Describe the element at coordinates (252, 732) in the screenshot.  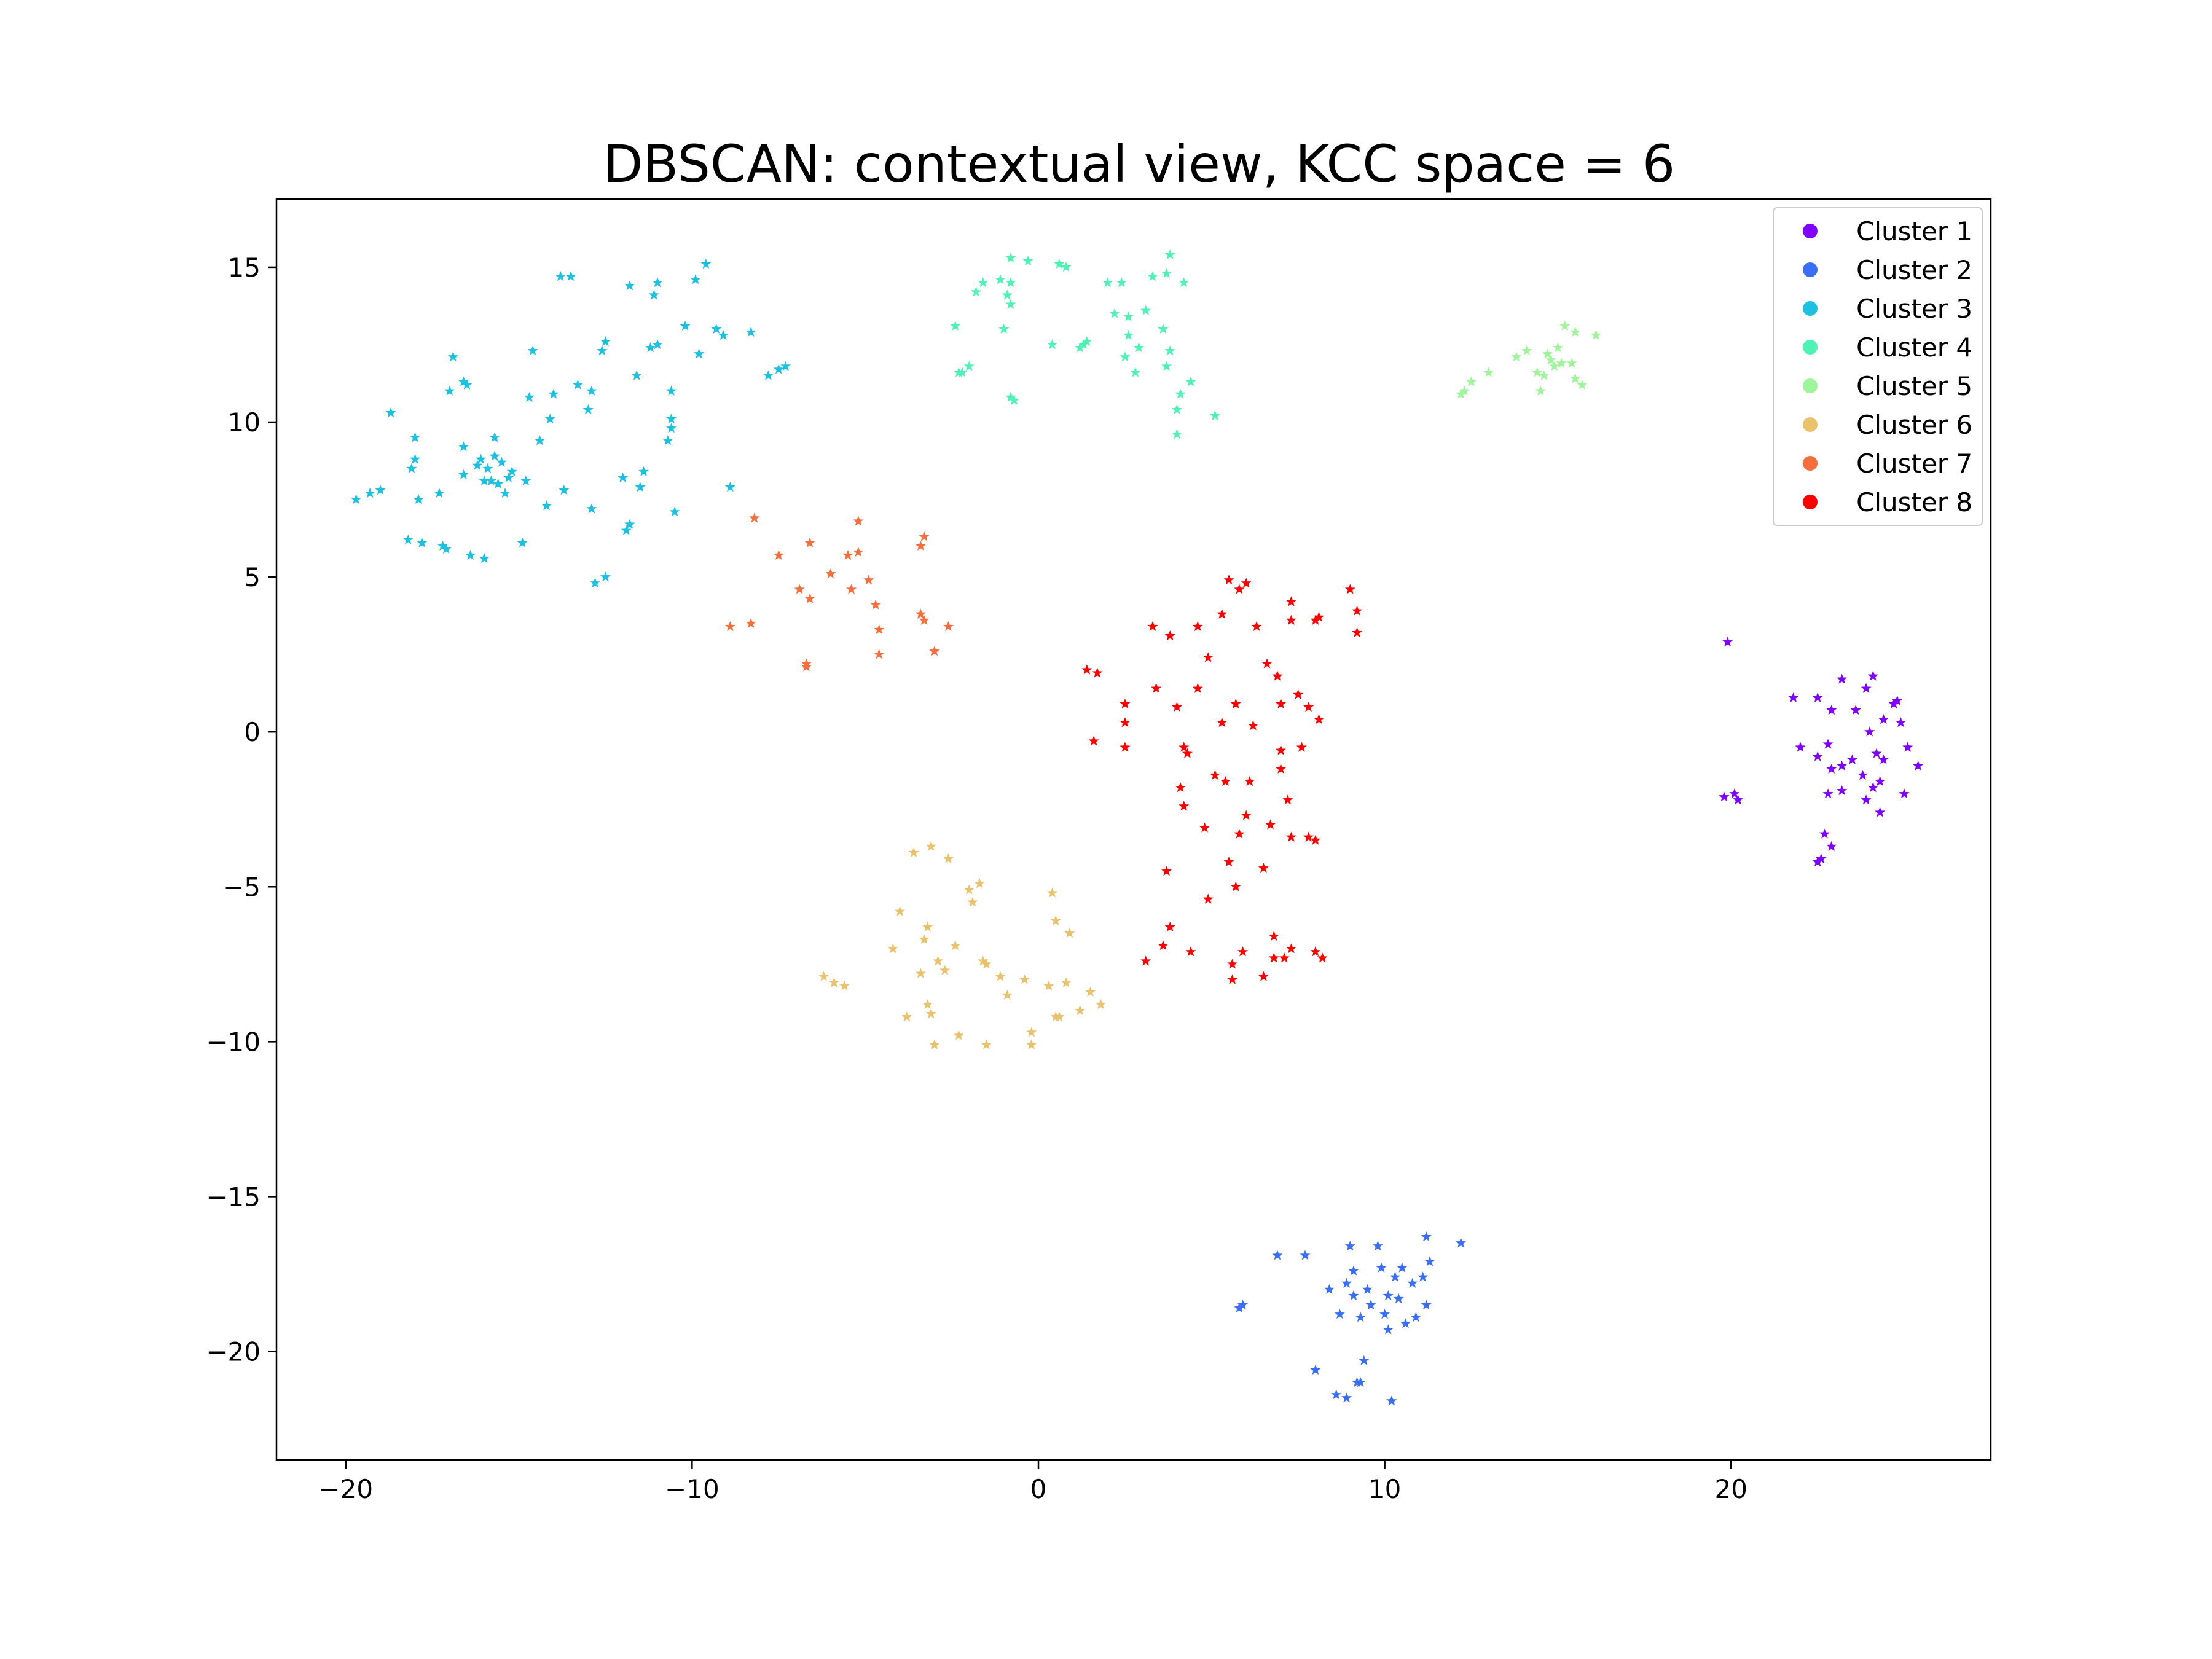
I see `y-tick-label: 0` at that location.